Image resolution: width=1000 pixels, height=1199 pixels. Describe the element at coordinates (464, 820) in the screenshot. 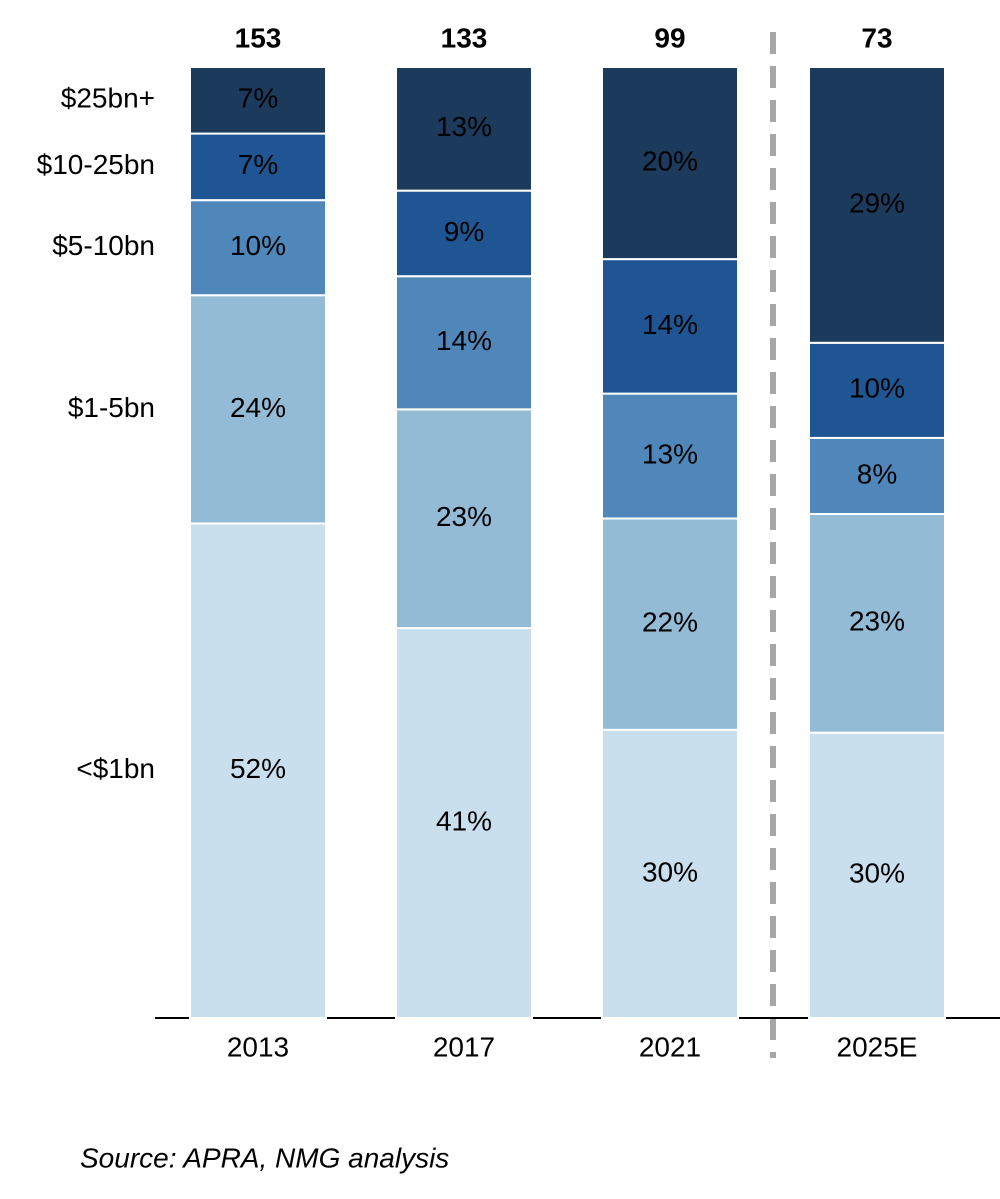

I see `data-label: 41%` at that location.